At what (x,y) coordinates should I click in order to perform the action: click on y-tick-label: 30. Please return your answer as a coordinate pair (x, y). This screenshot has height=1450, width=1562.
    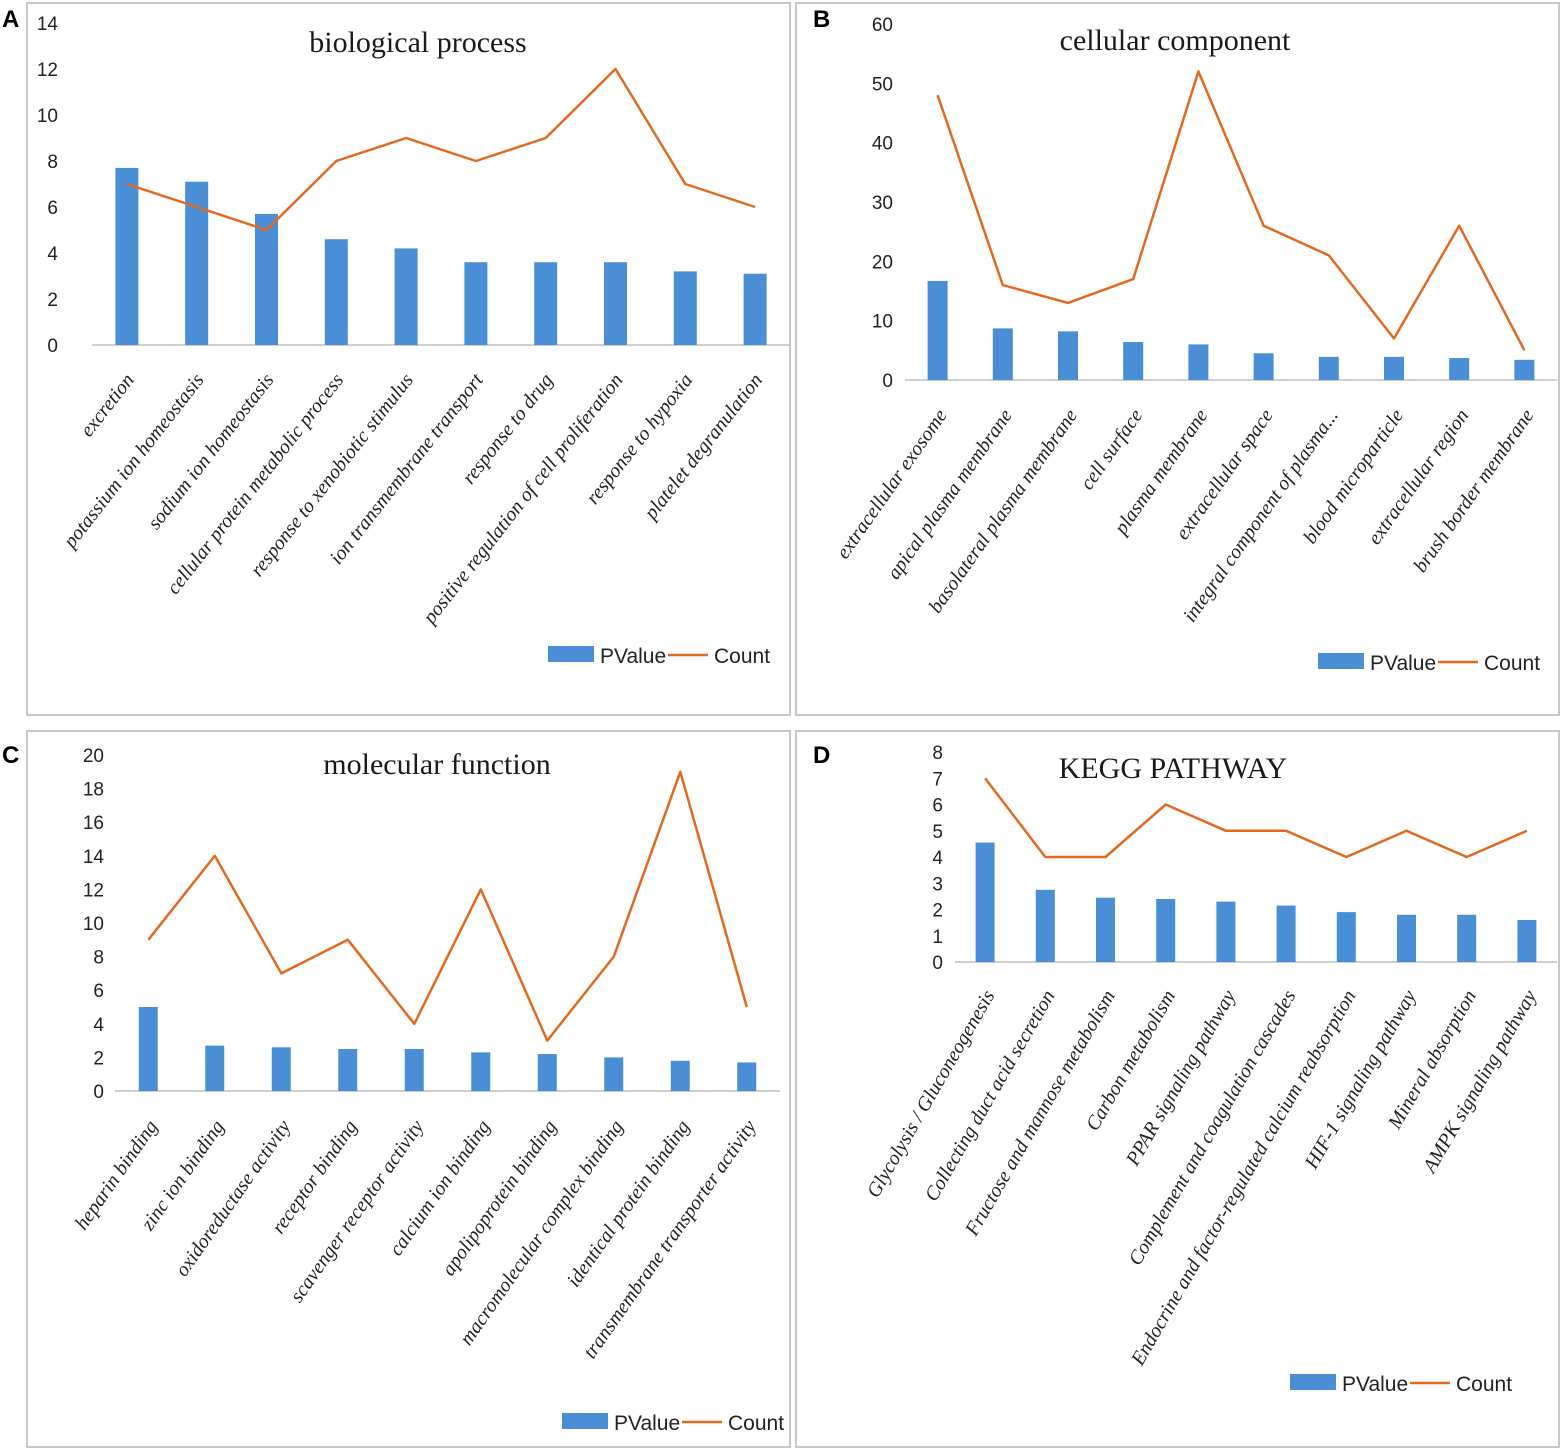
    Looking at the image, I should click on (882, 203).